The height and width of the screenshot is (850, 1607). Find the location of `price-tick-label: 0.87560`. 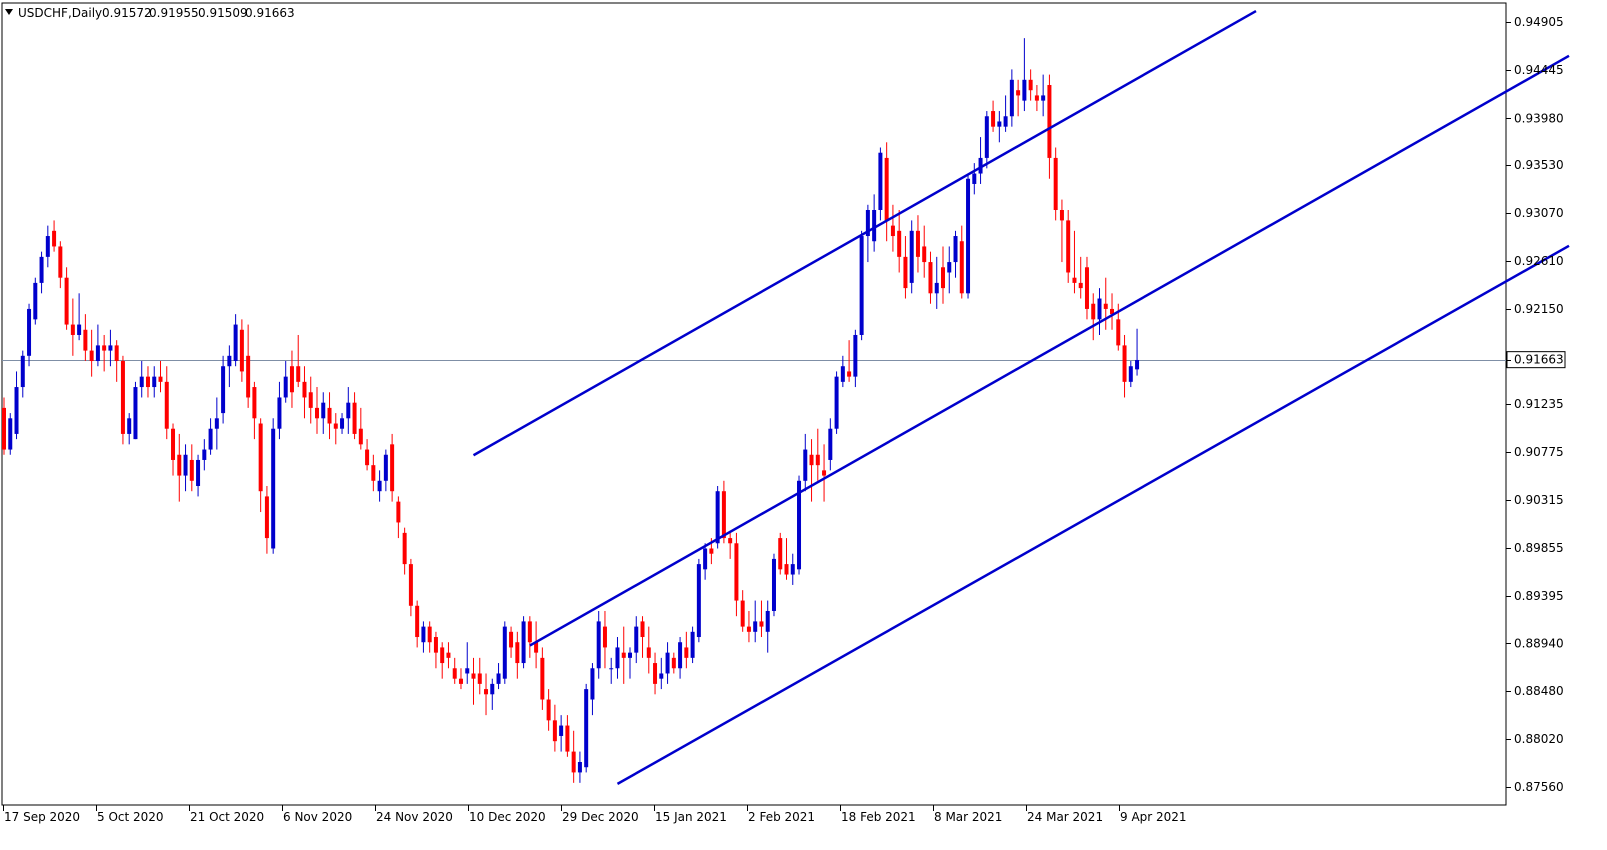

price-tick-label: 0.87560 is located at coordinates (1539, 787).